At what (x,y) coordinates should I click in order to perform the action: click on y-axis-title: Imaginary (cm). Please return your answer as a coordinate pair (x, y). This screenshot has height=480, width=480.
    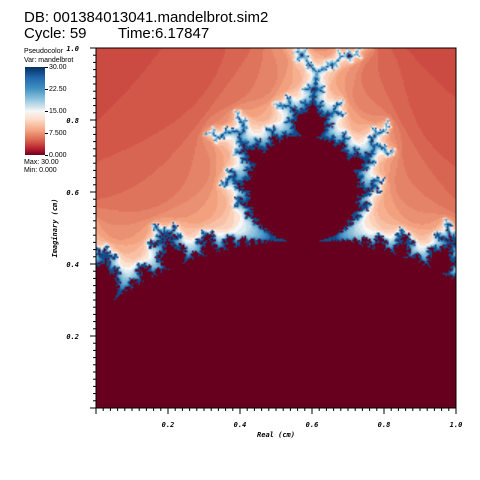
    Looking at the image, I should click on (55, 227).